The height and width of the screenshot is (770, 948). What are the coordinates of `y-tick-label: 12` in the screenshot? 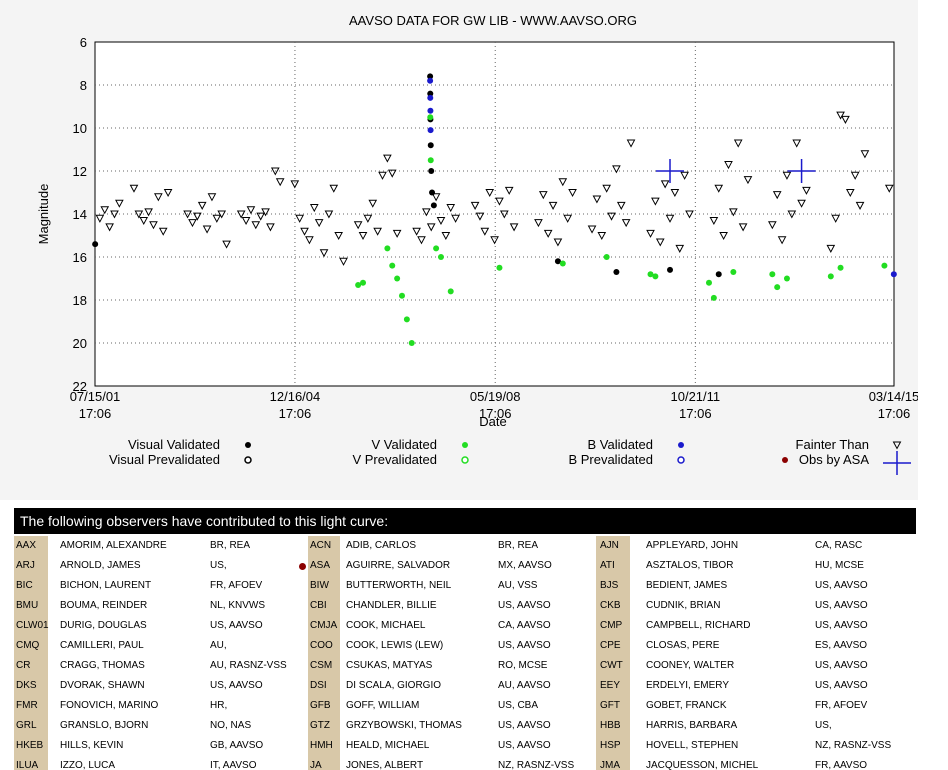 It's located at (80, 171).